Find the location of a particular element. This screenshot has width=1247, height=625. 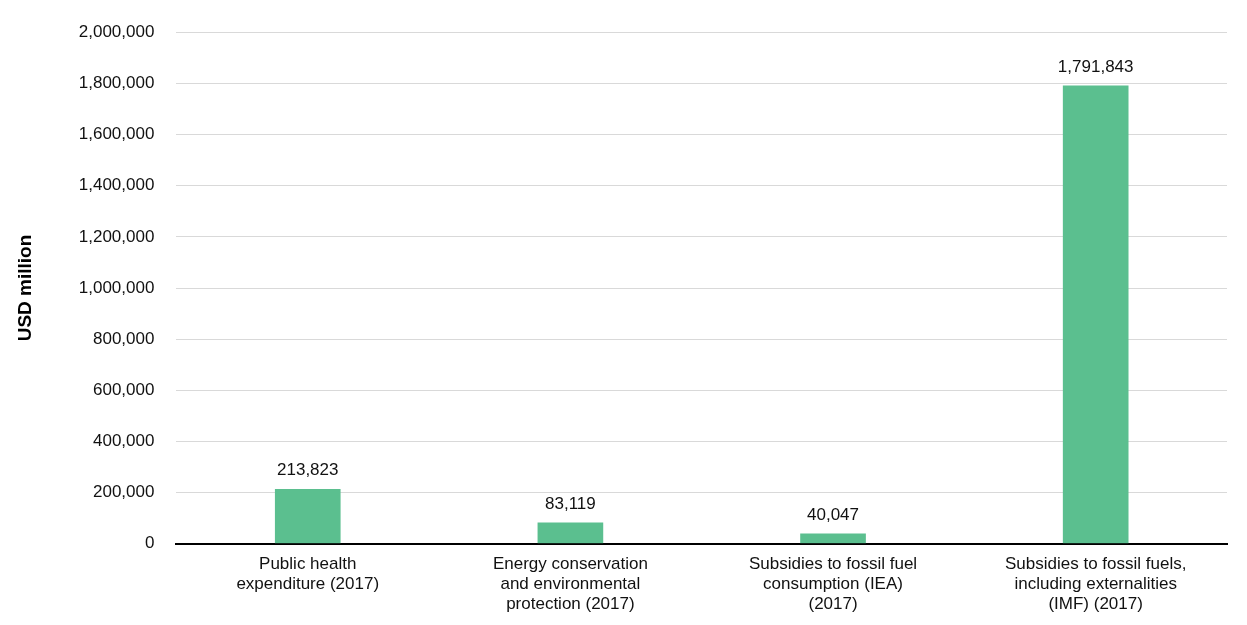

y-axis-title: USD million is located at coordinates (24, 288).